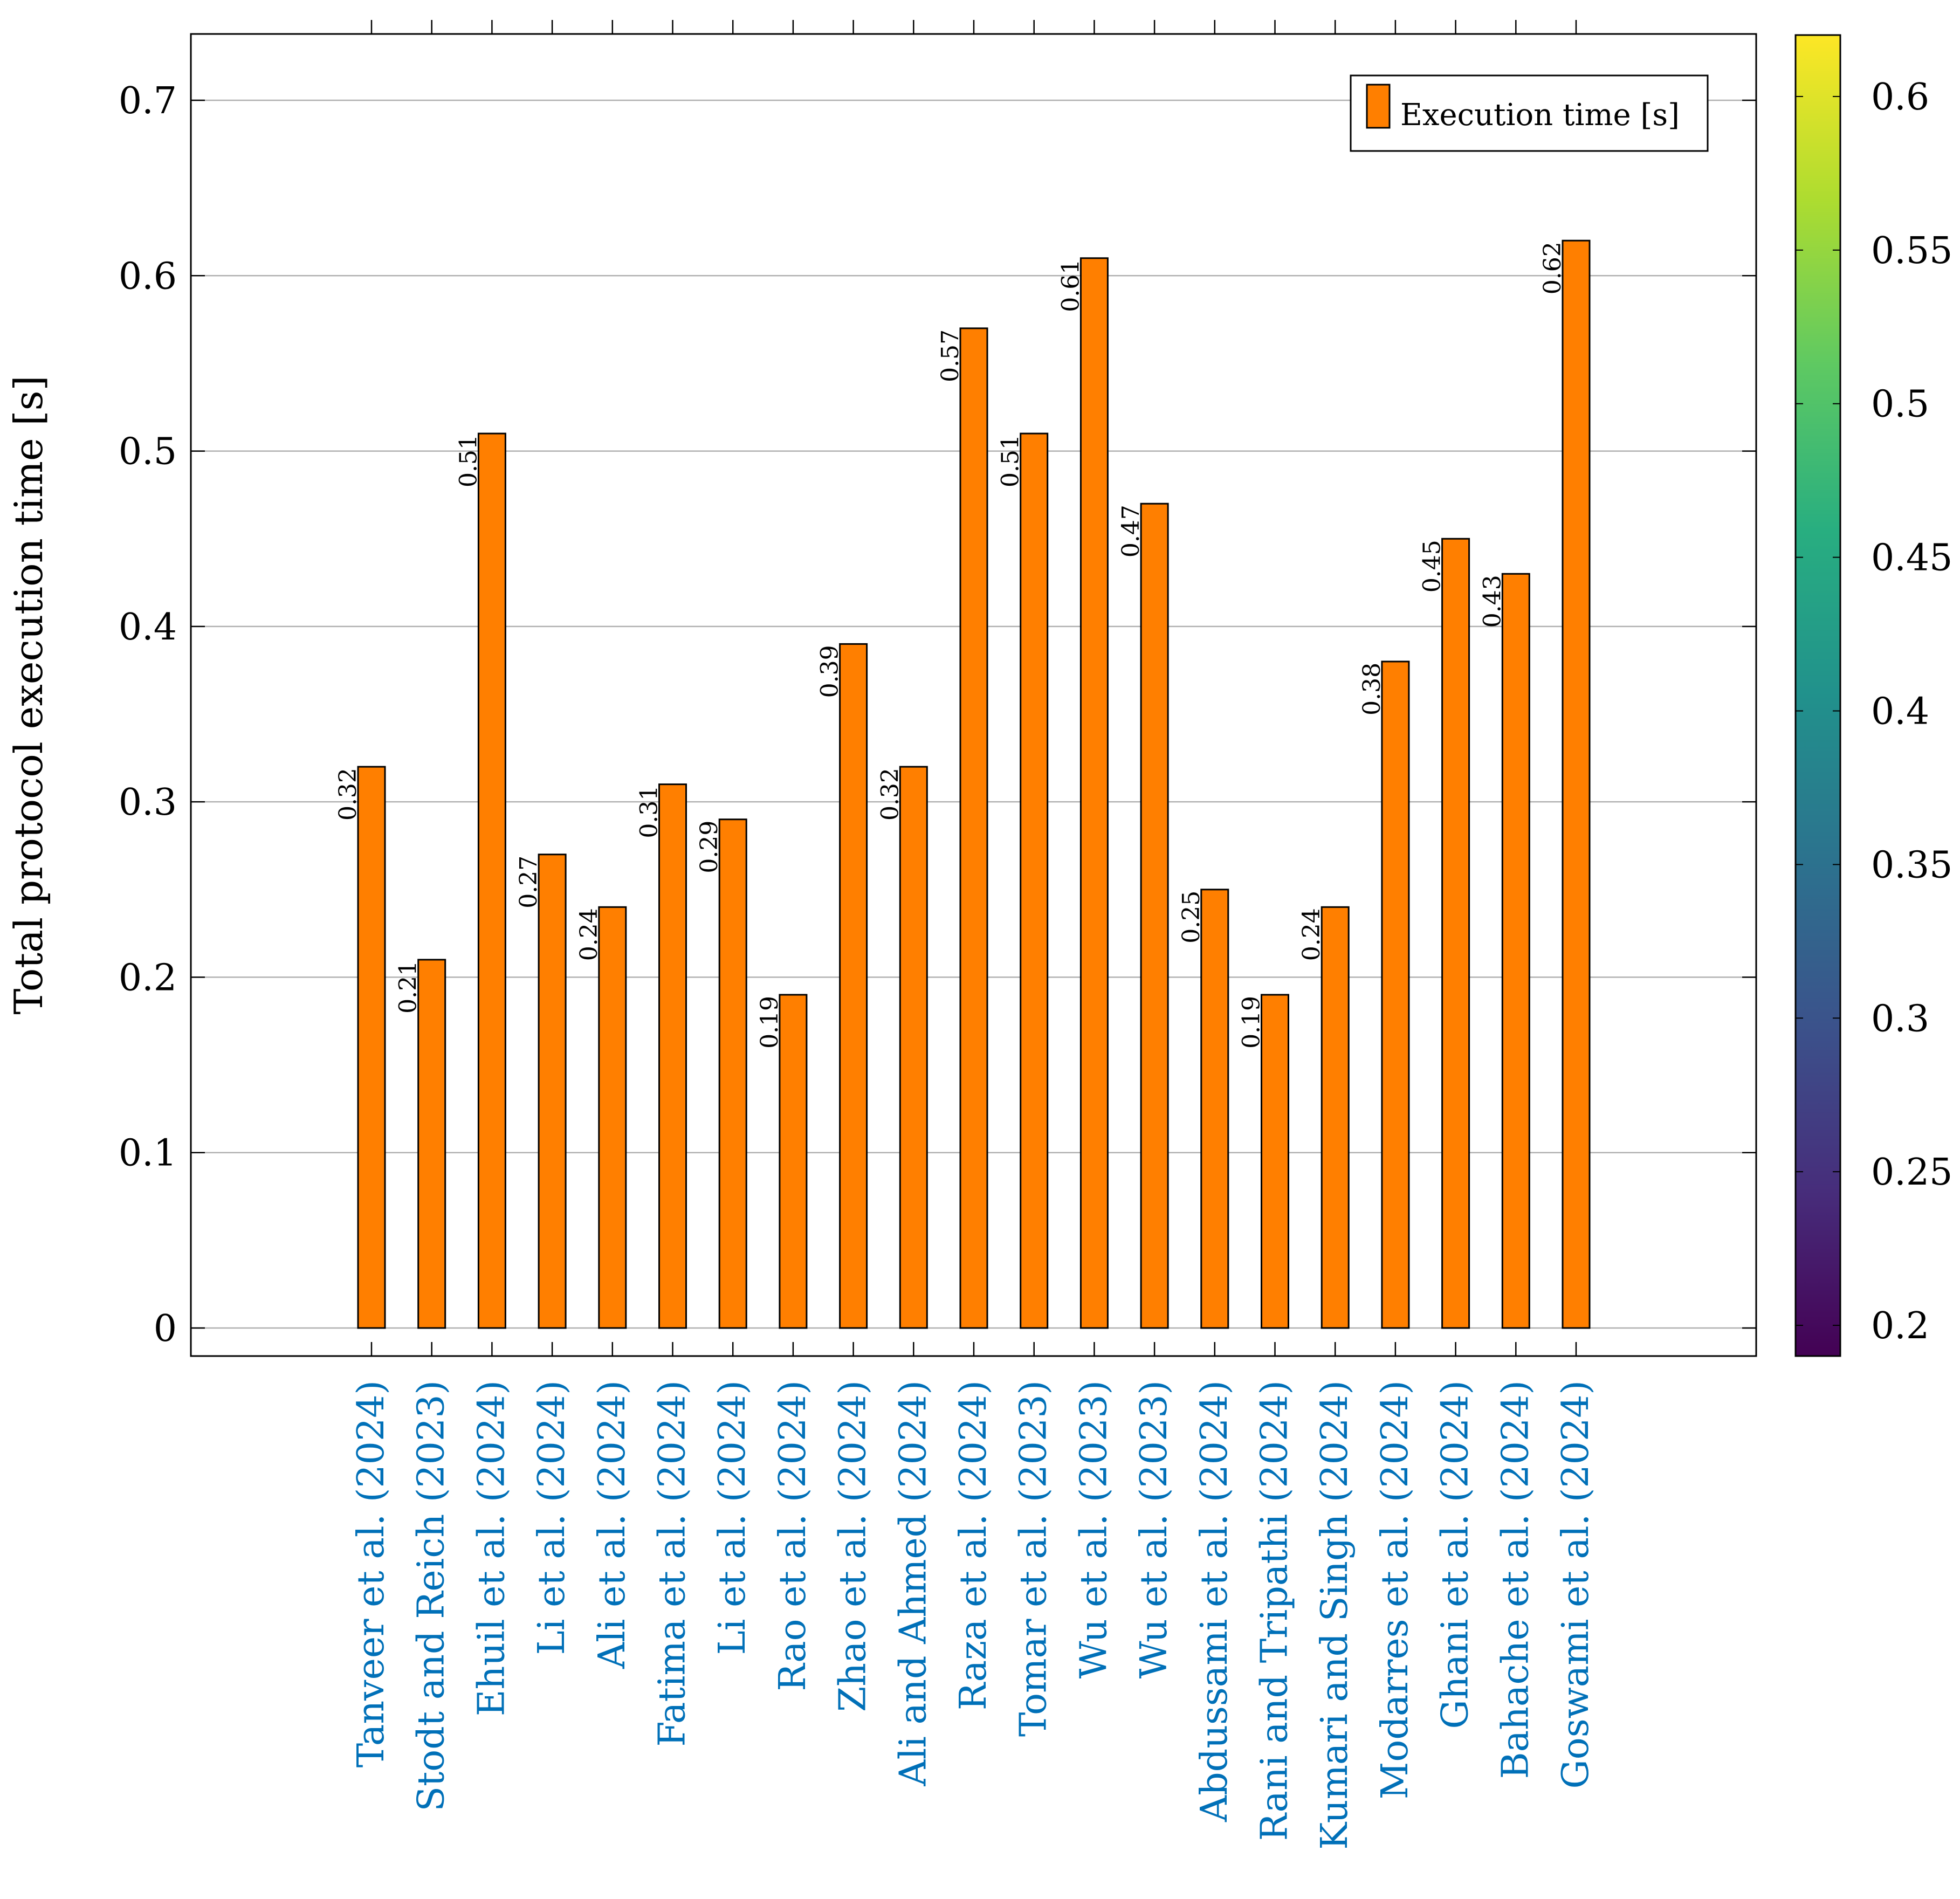 This screenshot has height=1899, width=1960. Describe the element at coordinates (148, 1154) in the screenshot. I see `y-tick-label: 0.1` at that location.